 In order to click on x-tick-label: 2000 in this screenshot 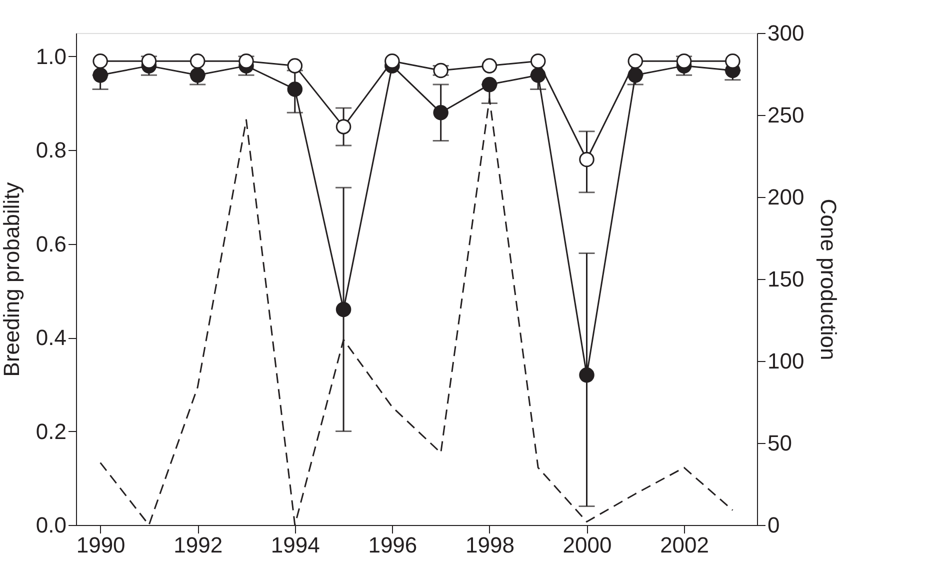, I will do `click(587, 545)`.